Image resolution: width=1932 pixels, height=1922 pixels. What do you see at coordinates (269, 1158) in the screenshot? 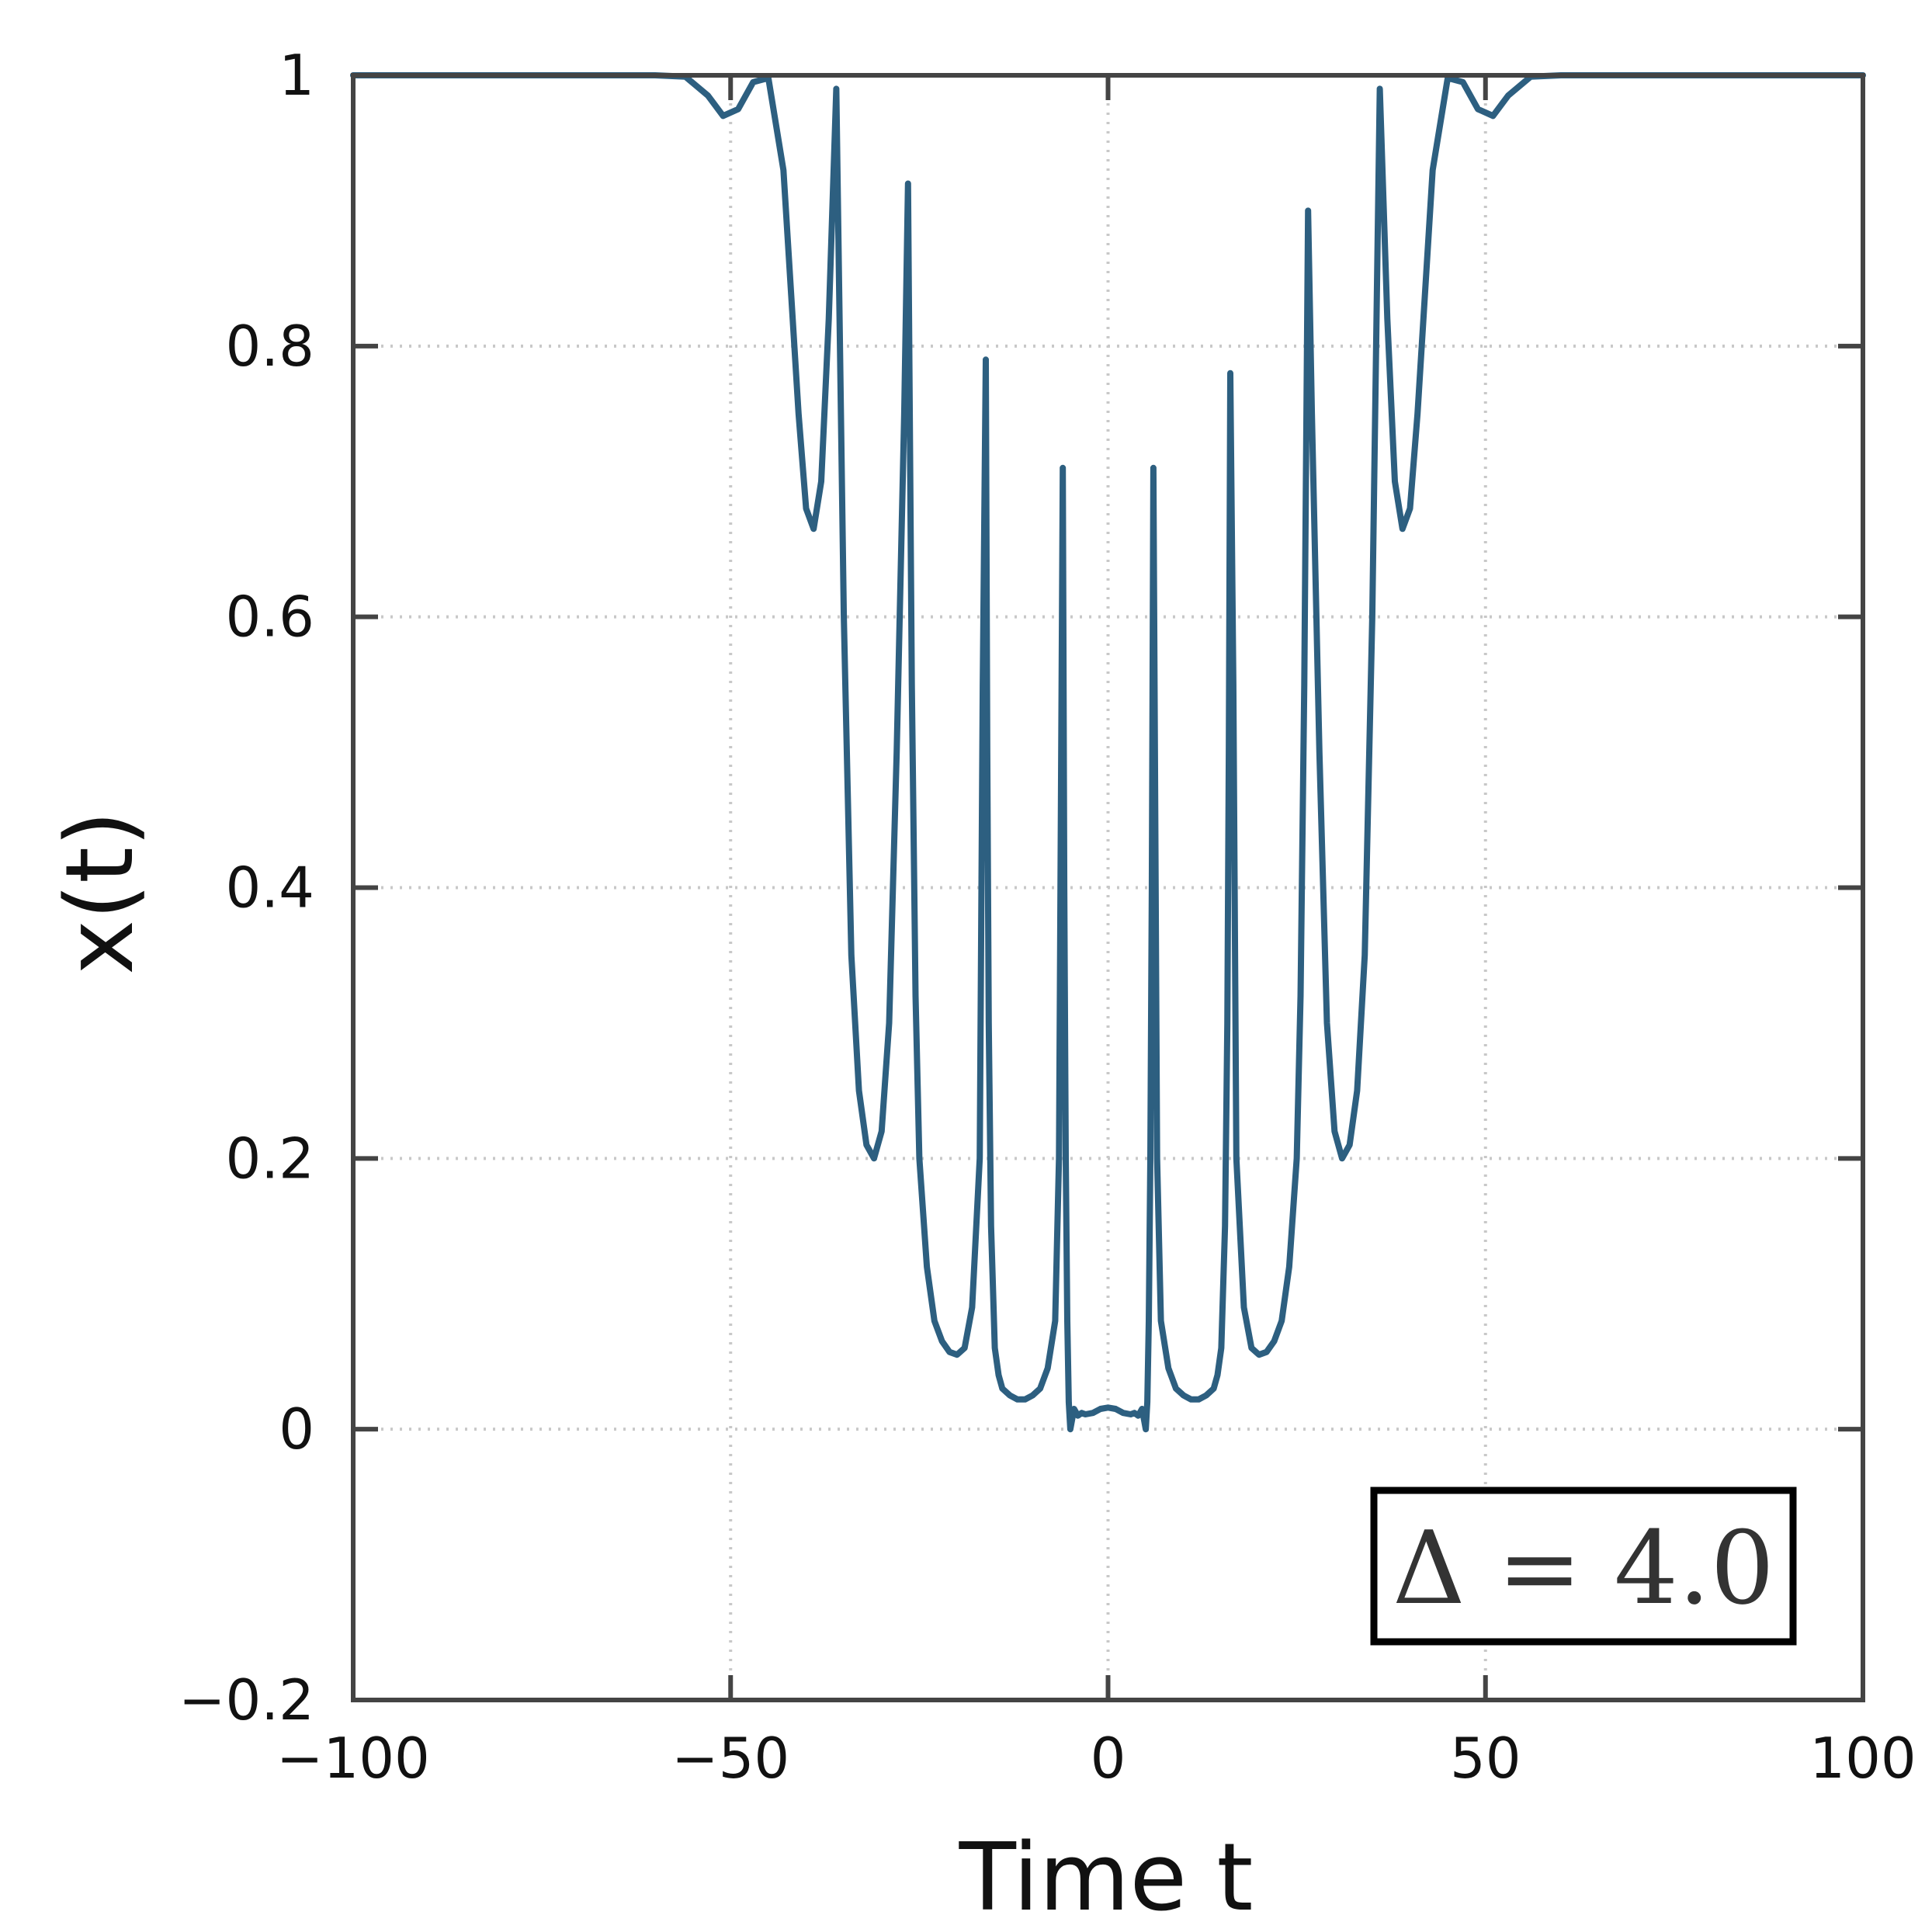
I see `y-tick-label: 0.2` at bounding box center [269, 1158].